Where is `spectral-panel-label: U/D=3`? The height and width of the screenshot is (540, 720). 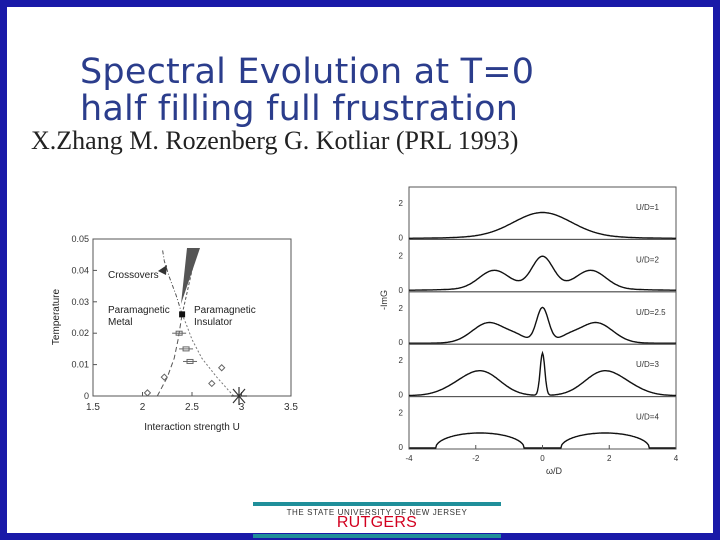
spectral-panel-label: U/D=3 is located at coordinates (647, 364).